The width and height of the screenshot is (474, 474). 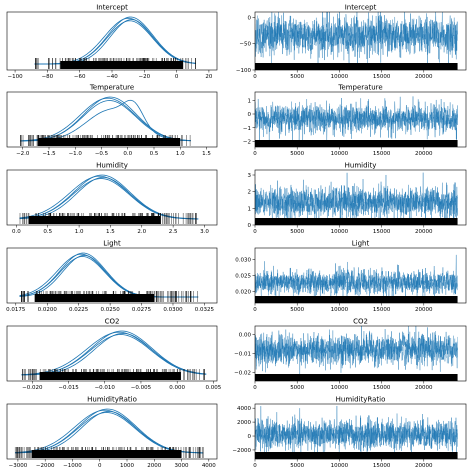 I want to click on x-tick-label: 3000, so click(x=182, y=466).